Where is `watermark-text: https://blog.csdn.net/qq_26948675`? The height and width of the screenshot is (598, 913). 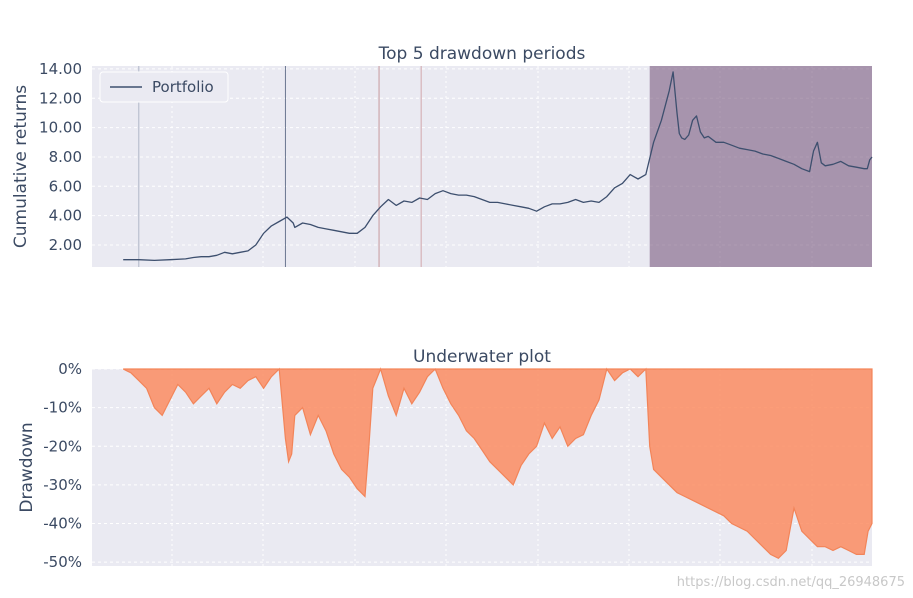
watermark-text: https://blog.csdn.net/qq_26948675 is located at coordinates (790, 582).